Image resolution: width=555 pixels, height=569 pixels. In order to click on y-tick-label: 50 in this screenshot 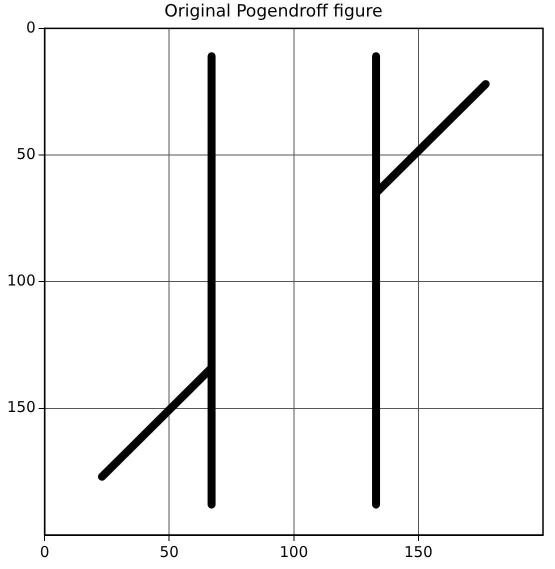, I will do `click(26, 153)`.